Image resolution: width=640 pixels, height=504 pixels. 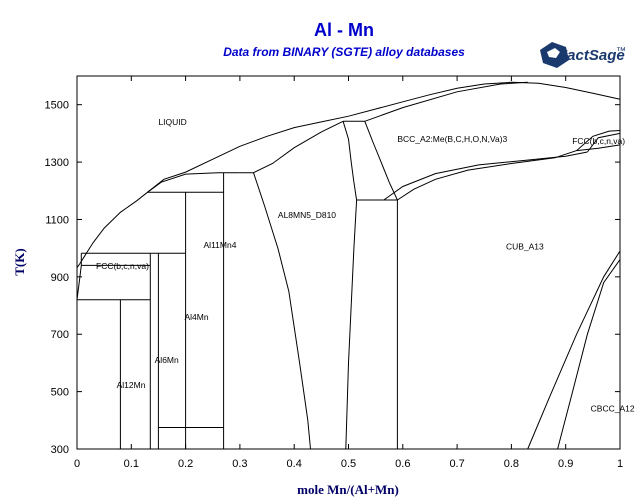 I want to click on y-tick-label: 1100, so click(x=57, y=220).